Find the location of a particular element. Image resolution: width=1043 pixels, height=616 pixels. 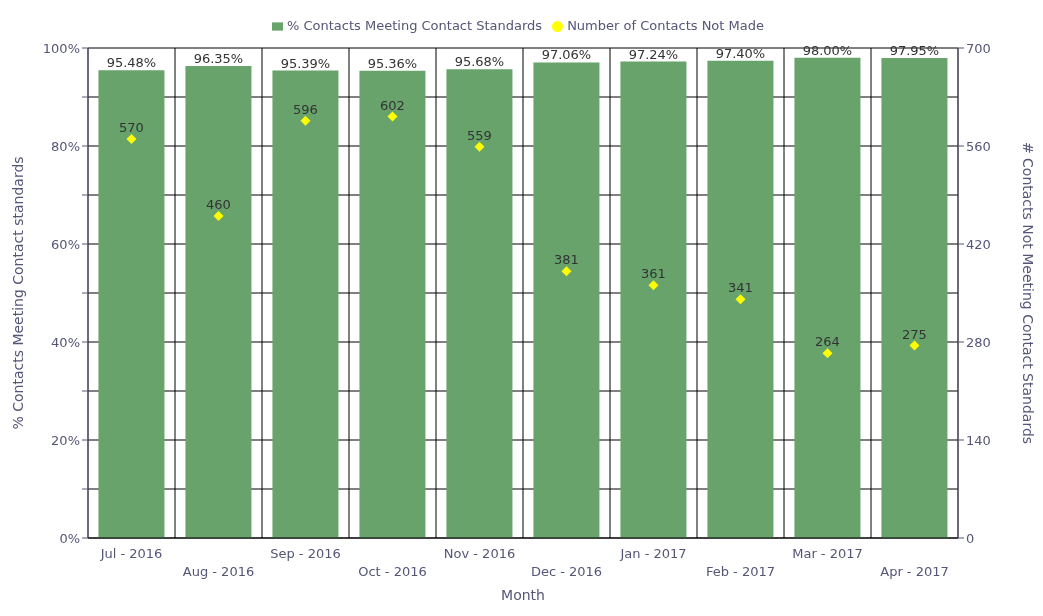

data-label: 95.39% is located at coordinates (305, 63).